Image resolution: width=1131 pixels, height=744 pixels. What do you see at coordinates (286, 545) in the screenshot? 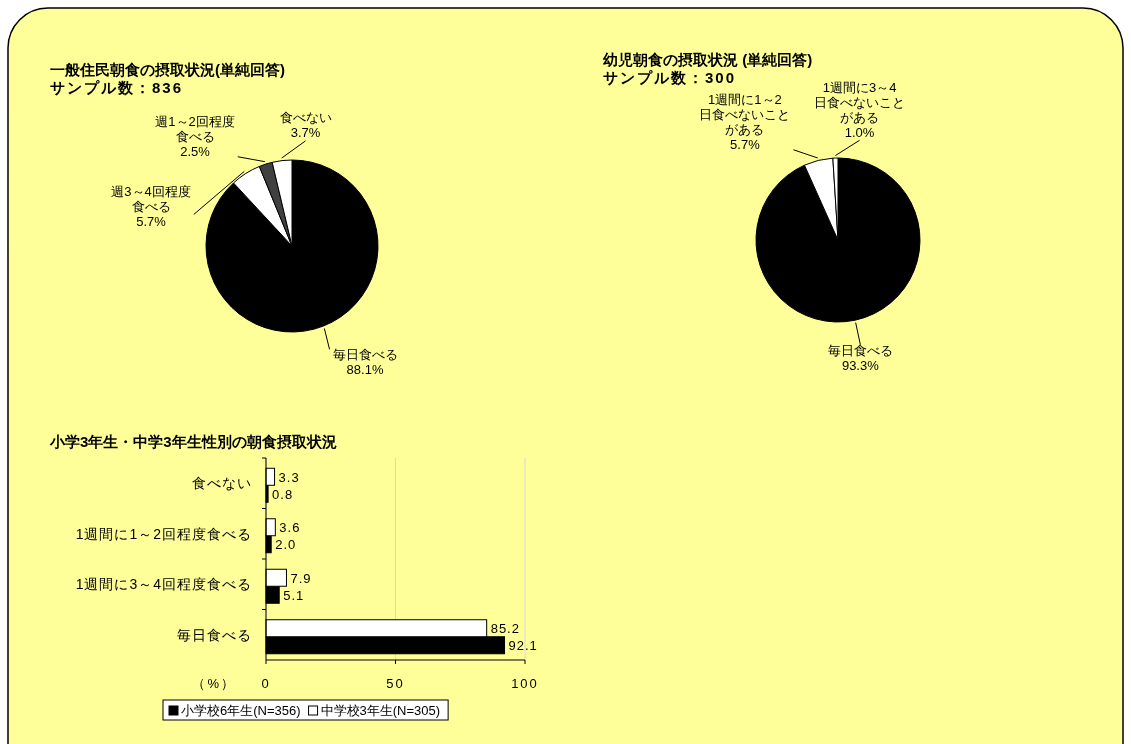
I see `data-label: 2.0` at bounding box center [286, 545].